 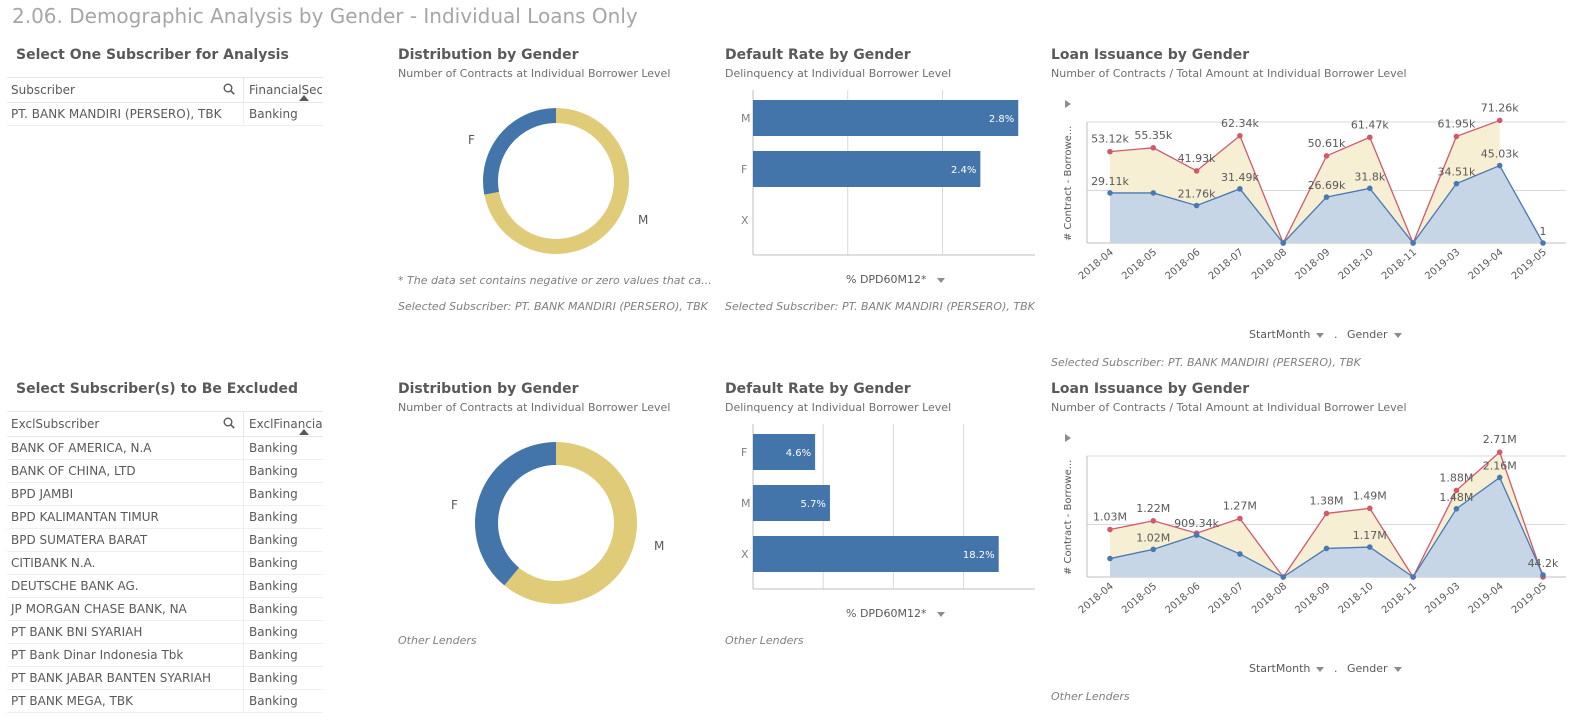 What do you see at coordinates (1500, 107) in the screenshot?
I see `data-label: 71.26k` at bounding box center [1500, 107].